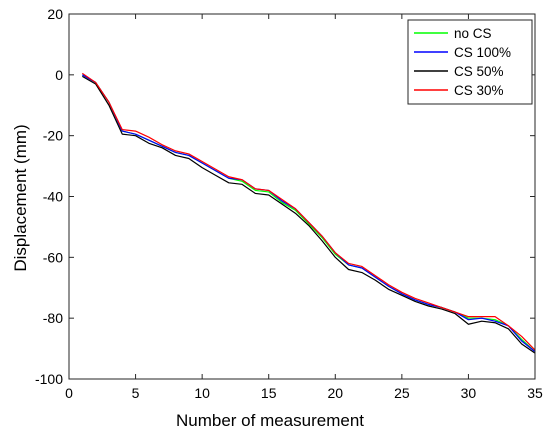 The height and width of the screenshot is (436, 550). I want to click on y-tick-label: -100, so click(49, 379).